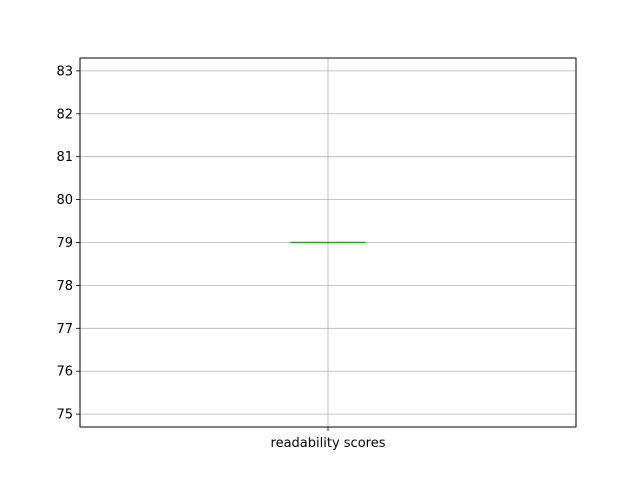 The width and height of the screenshot is (640, 484). What do you see at coordinates (64, 415) in the screenshot?
I see `y-tick-label: 75` at bounding box center [64, 415].